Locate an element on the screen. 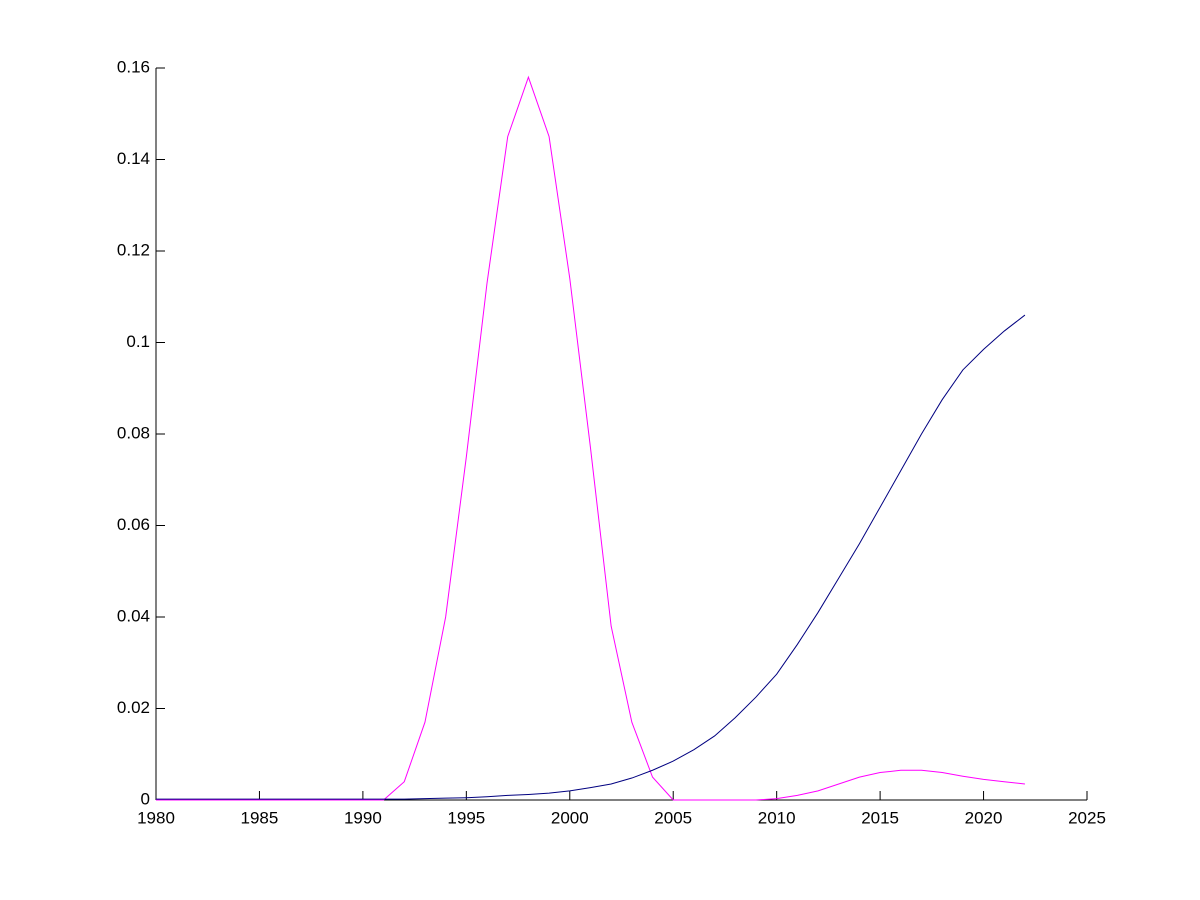 The width and height of the screenshot is (1200, 900). y-tick-label: 0.04 is located at coordinates (133, 615).